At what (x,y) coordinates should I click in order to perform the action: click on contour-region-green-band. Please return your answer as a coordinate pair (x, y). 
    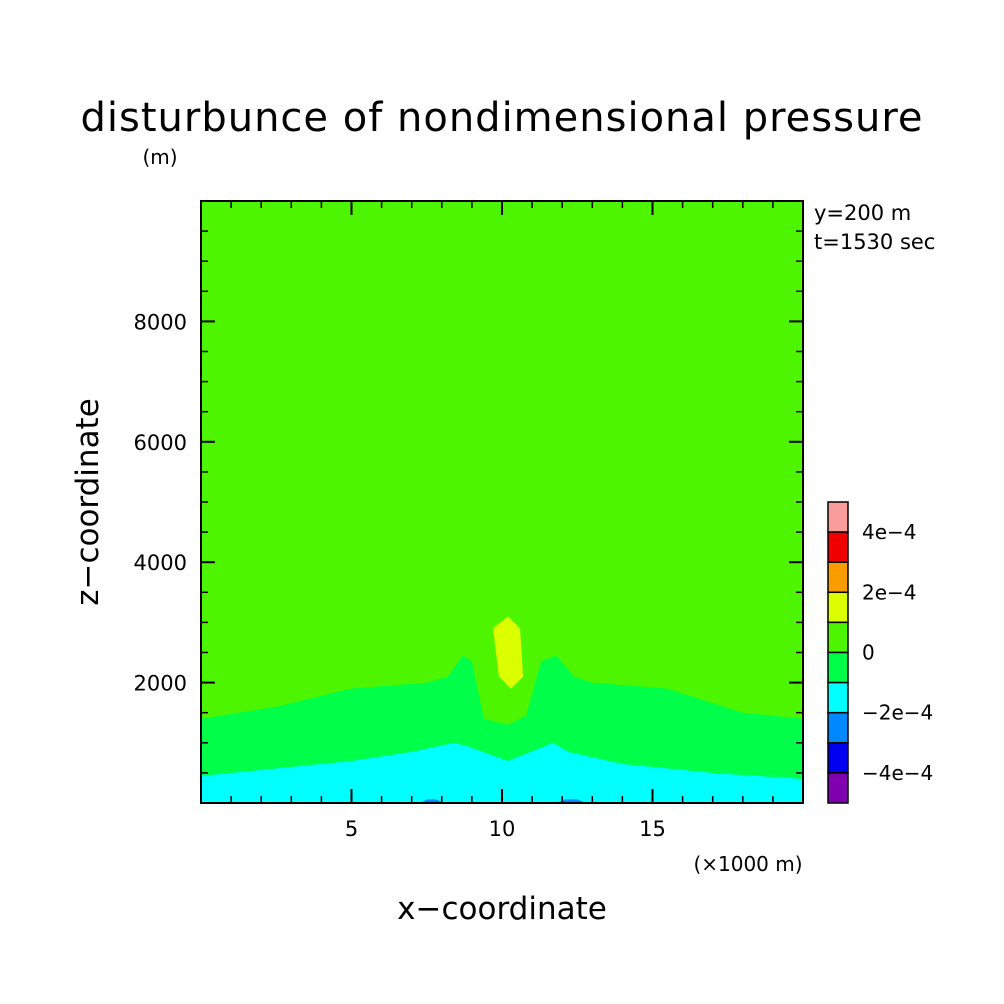
    Looking at the image, I should click on (502, 717).